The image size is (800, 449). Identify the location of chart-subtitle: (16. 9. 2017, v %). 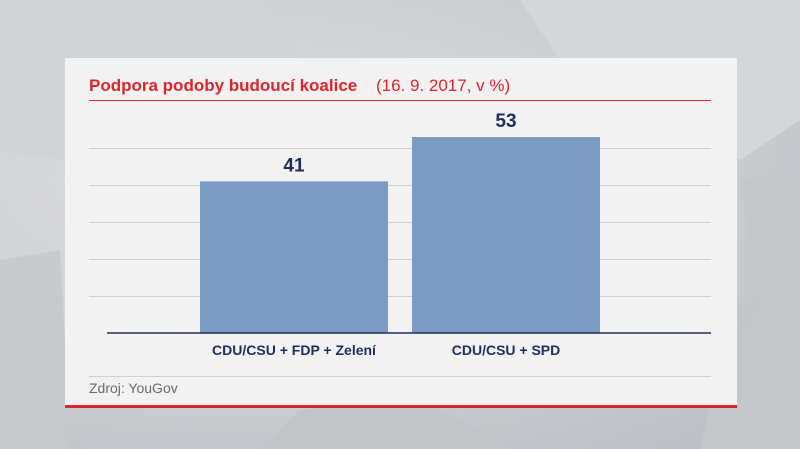
(443, 85).